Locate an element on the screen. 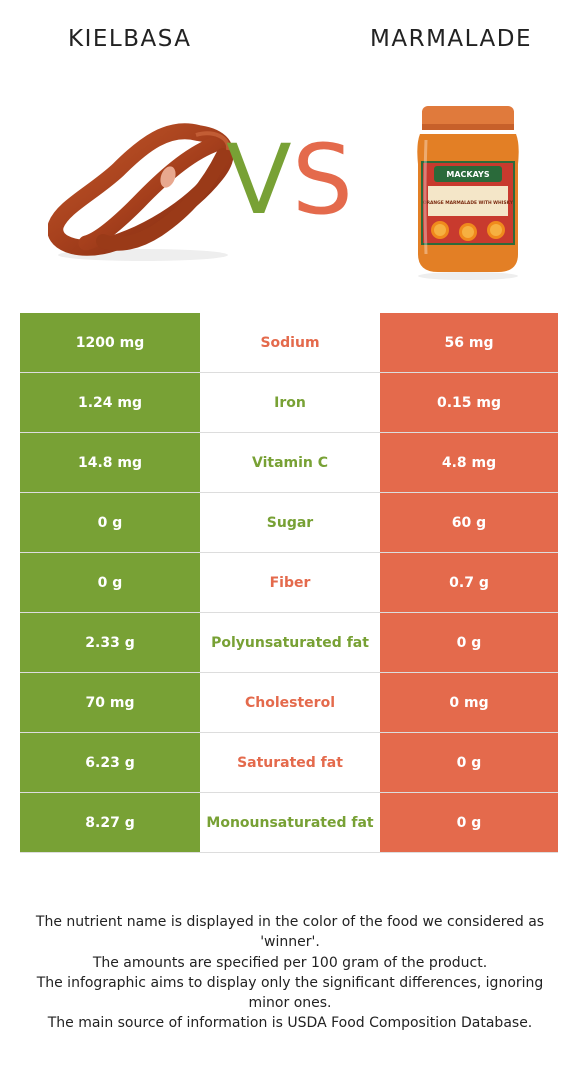 The height and width of the screenshot is (1084, 580). marmalade-jar-image: MACKAYS ORANGE MARMALADE WITH WHISKY is located at coordinates (468, 193).